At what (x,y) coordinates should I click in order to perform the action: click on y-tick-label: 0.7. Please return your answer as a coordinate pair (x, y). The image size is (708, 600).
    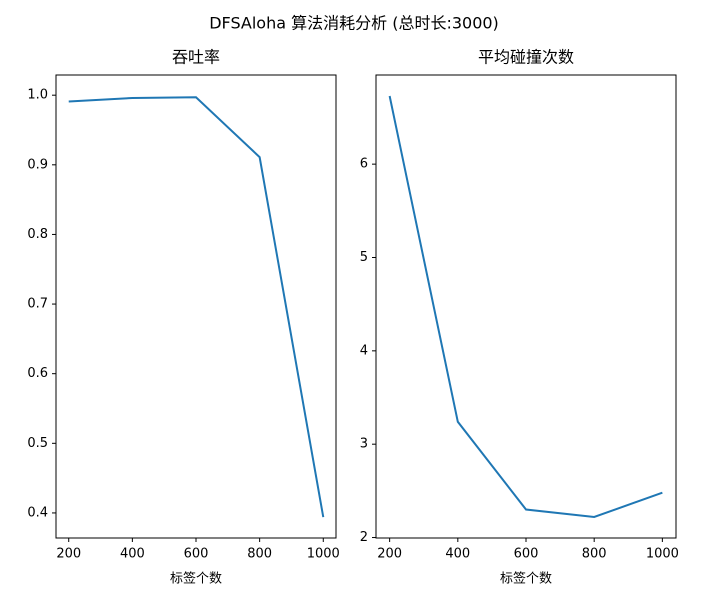
    Looking at the image, I should click on (37, 304).